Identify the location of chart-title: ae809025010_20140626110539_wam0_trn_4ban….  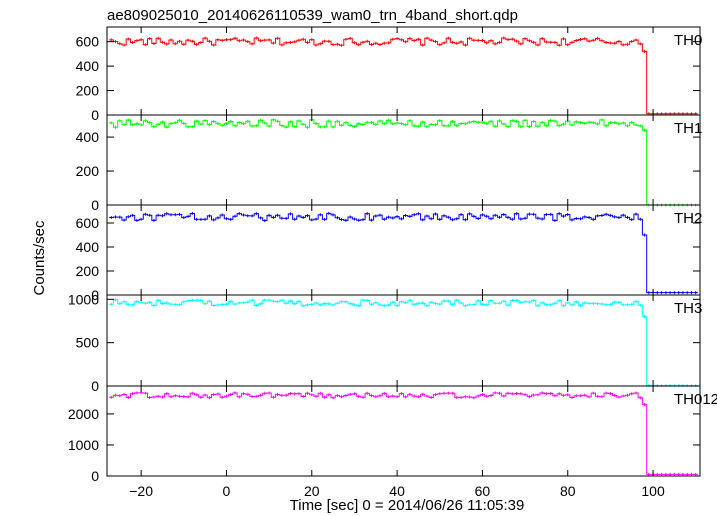
(312, 15).